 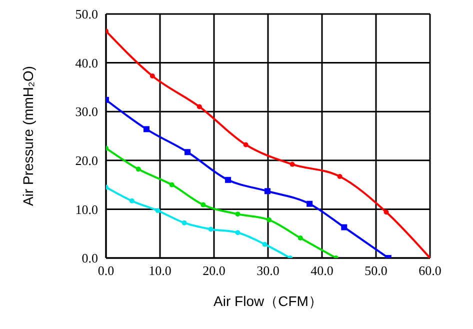 What do you see at coordinates (160, 270) in the screenshot?
I see `x-tick-label: 10.0` at bounding box center [160, 270].